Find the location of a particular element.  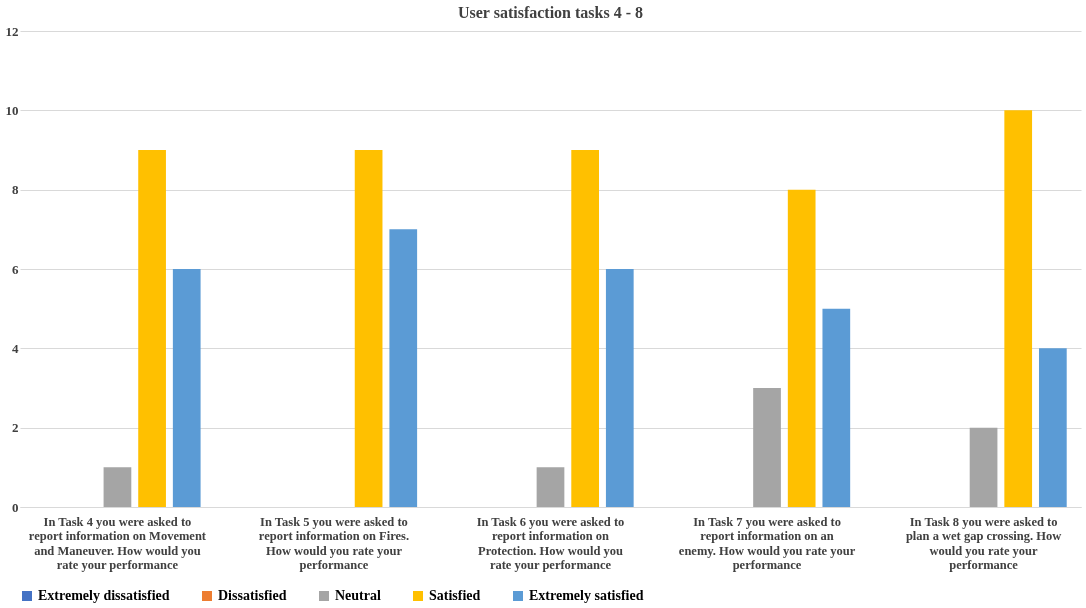

x-tick-label: In Task 7 you were asked to report information on an enemy. How would you rate your performance is located at coordinates (767, 543).